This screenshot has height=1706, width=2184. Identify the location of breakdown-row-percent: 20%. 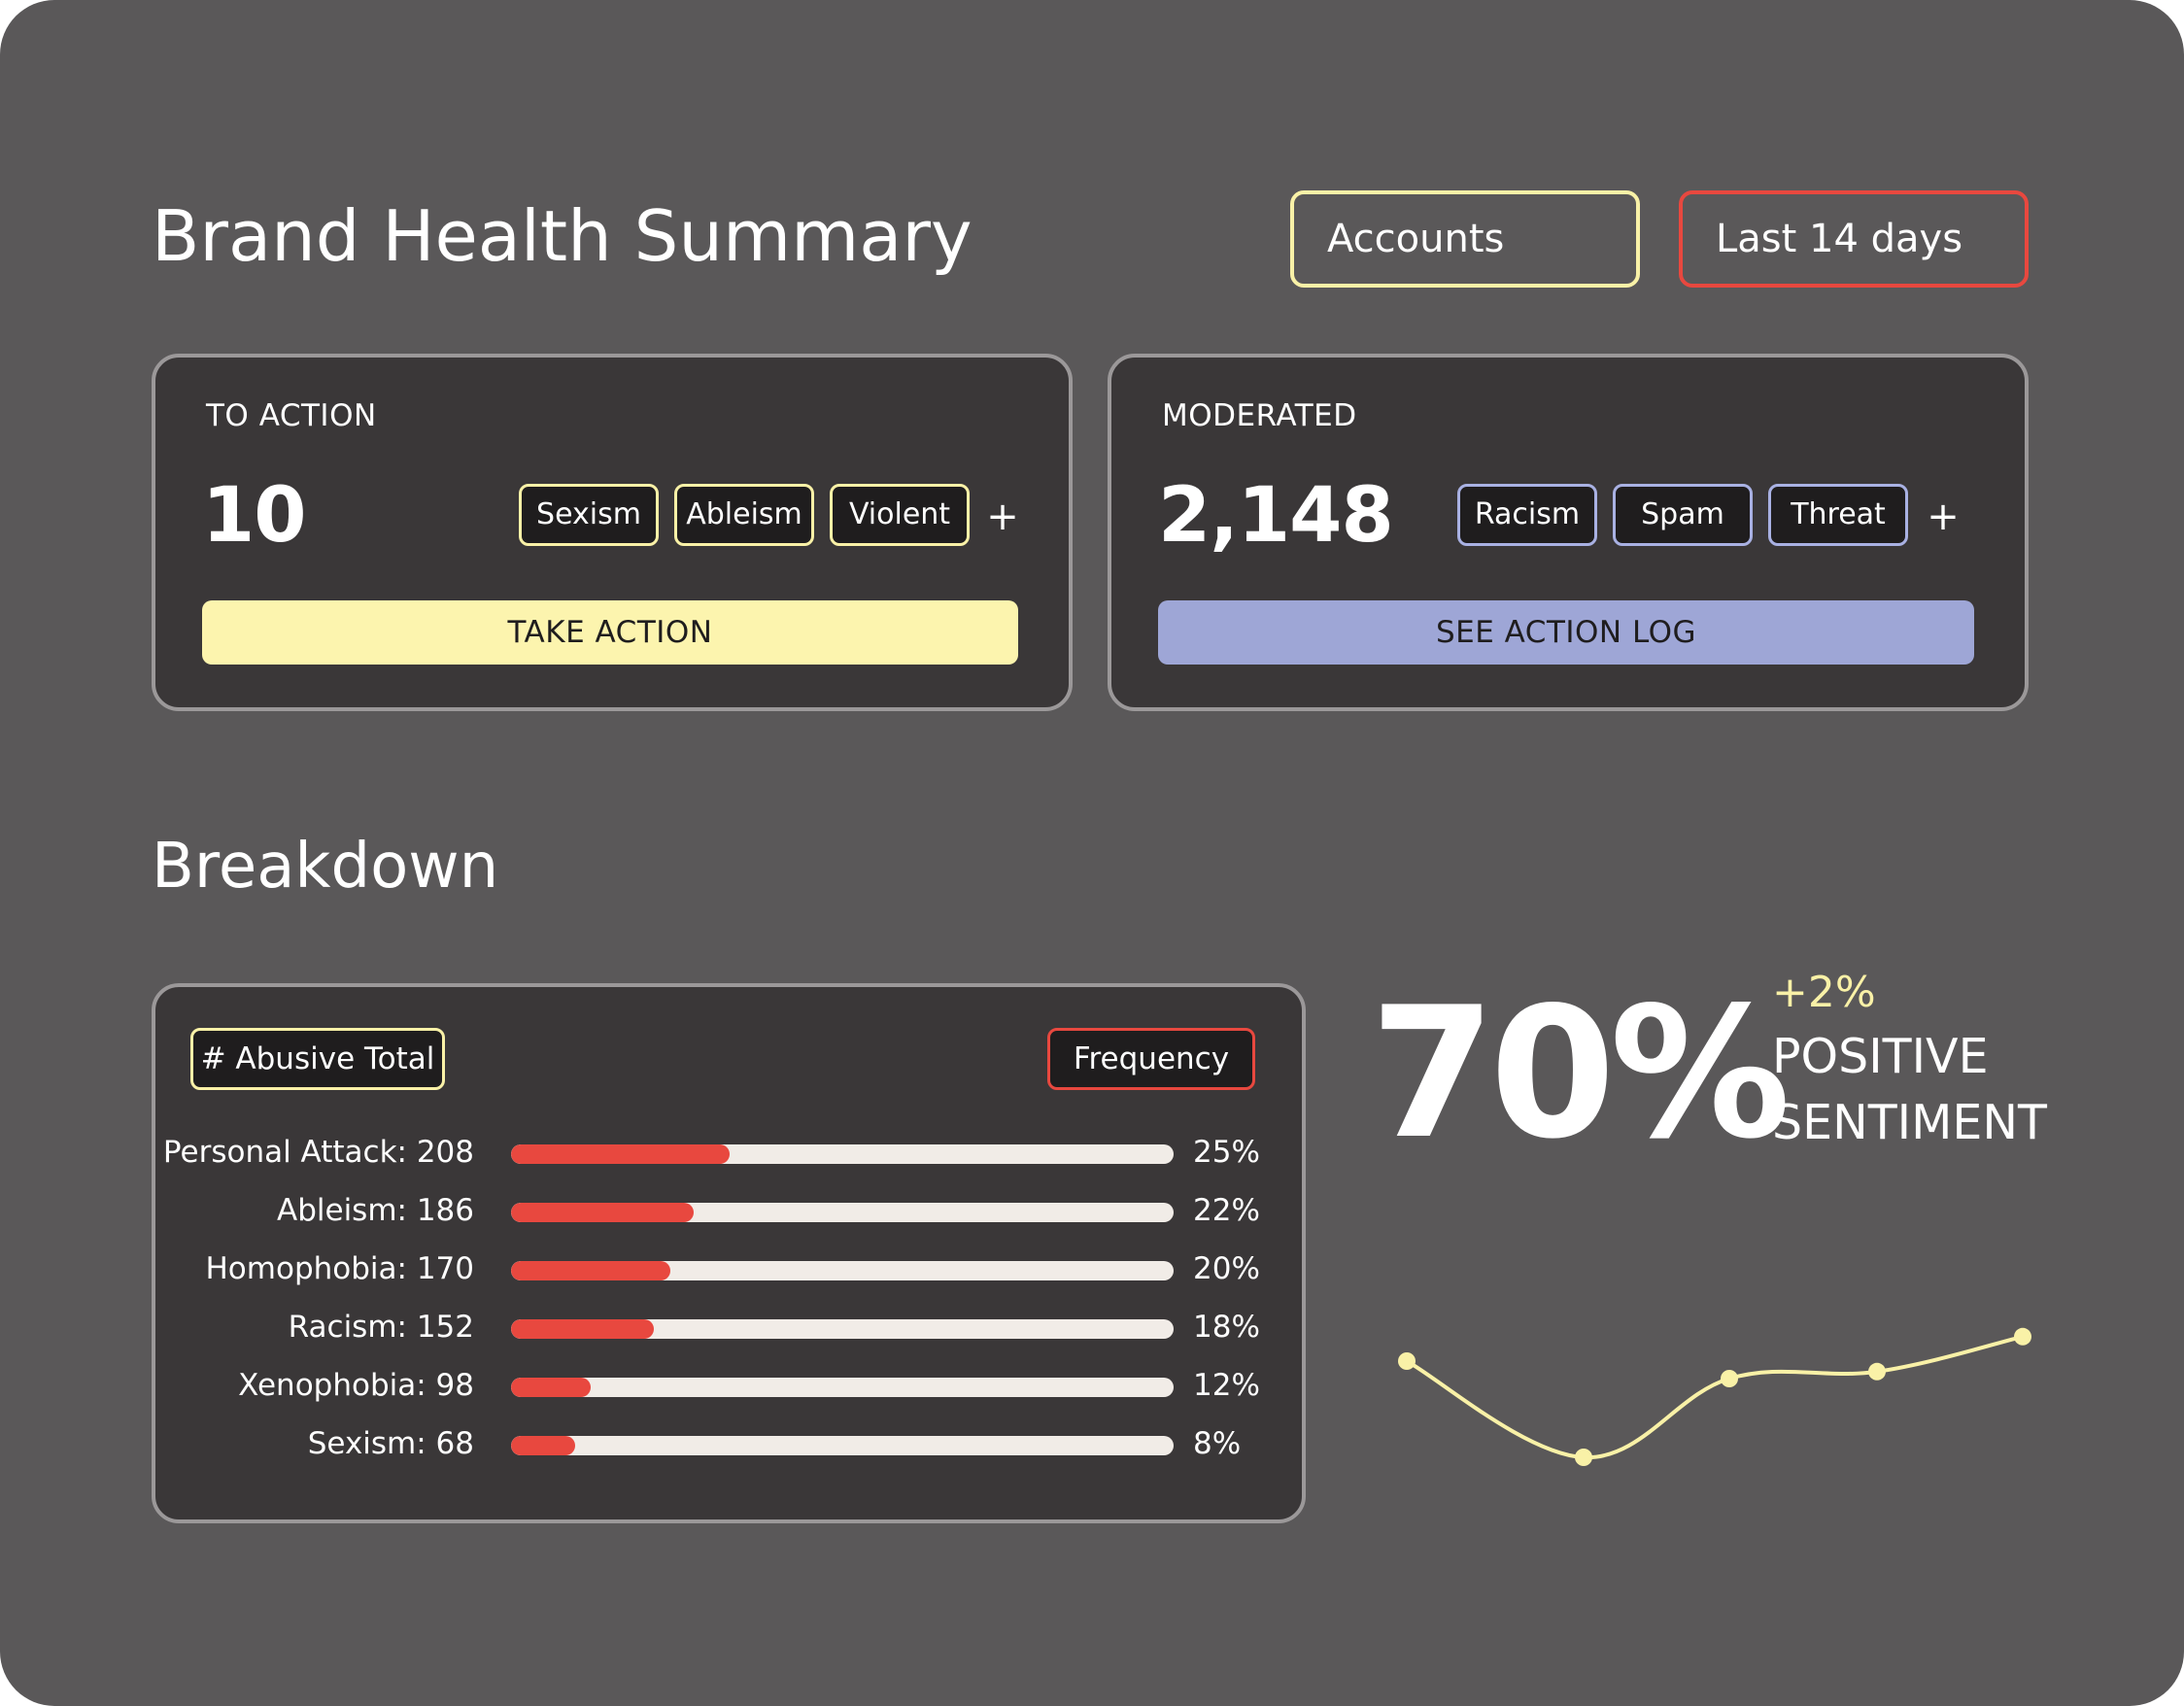
(1226, 1268).